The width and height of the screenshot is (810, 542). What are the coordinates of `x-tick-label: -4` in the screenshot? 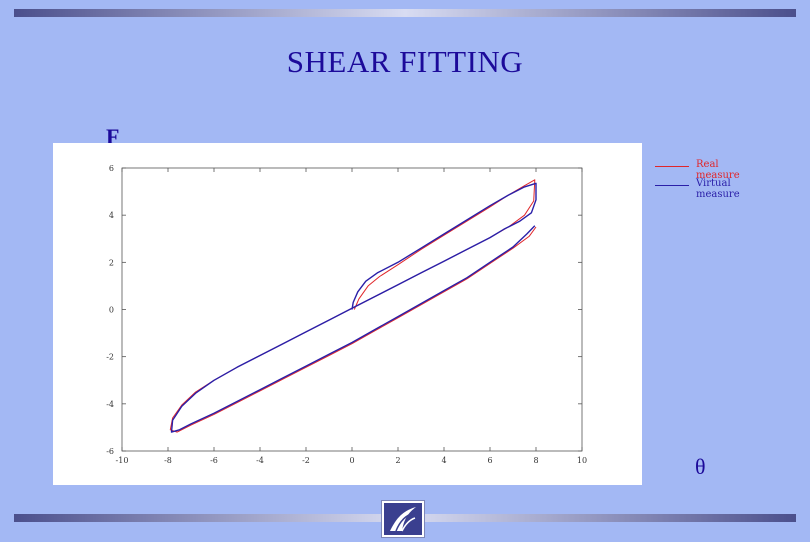 It's located at (260, 460).